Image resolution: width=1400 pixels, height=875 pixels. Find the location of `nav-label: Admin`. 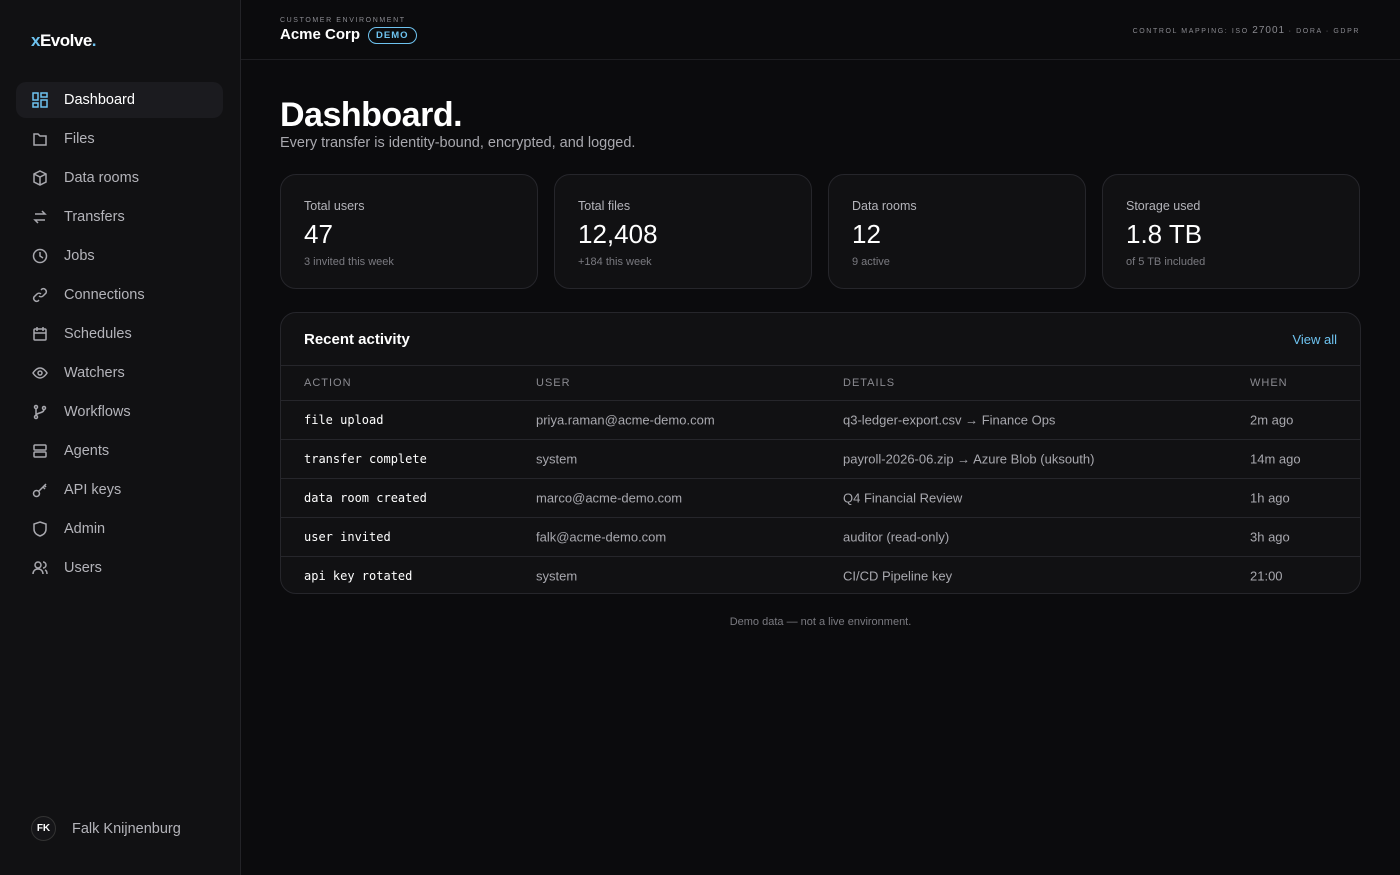

nav-label: Admin is located at coordinates (85, 529).